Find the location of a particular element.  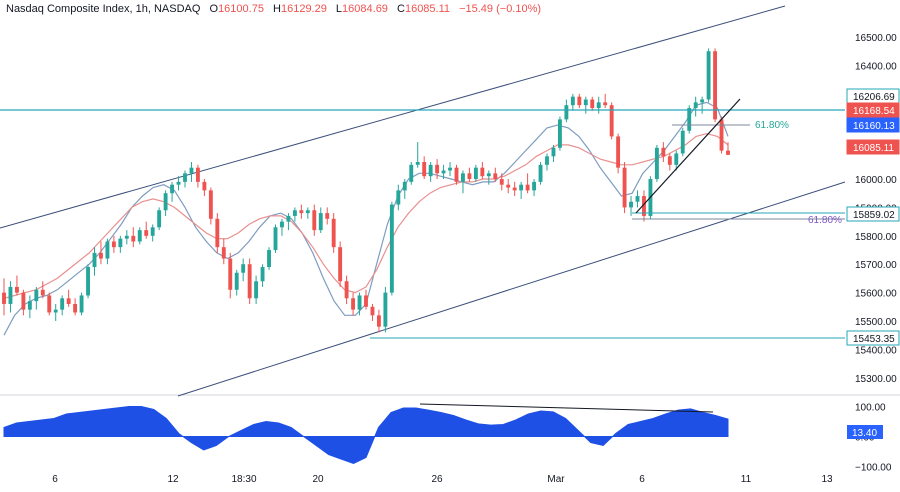

y-tick-label: 15800.00 is located at coordinates (876, 237).